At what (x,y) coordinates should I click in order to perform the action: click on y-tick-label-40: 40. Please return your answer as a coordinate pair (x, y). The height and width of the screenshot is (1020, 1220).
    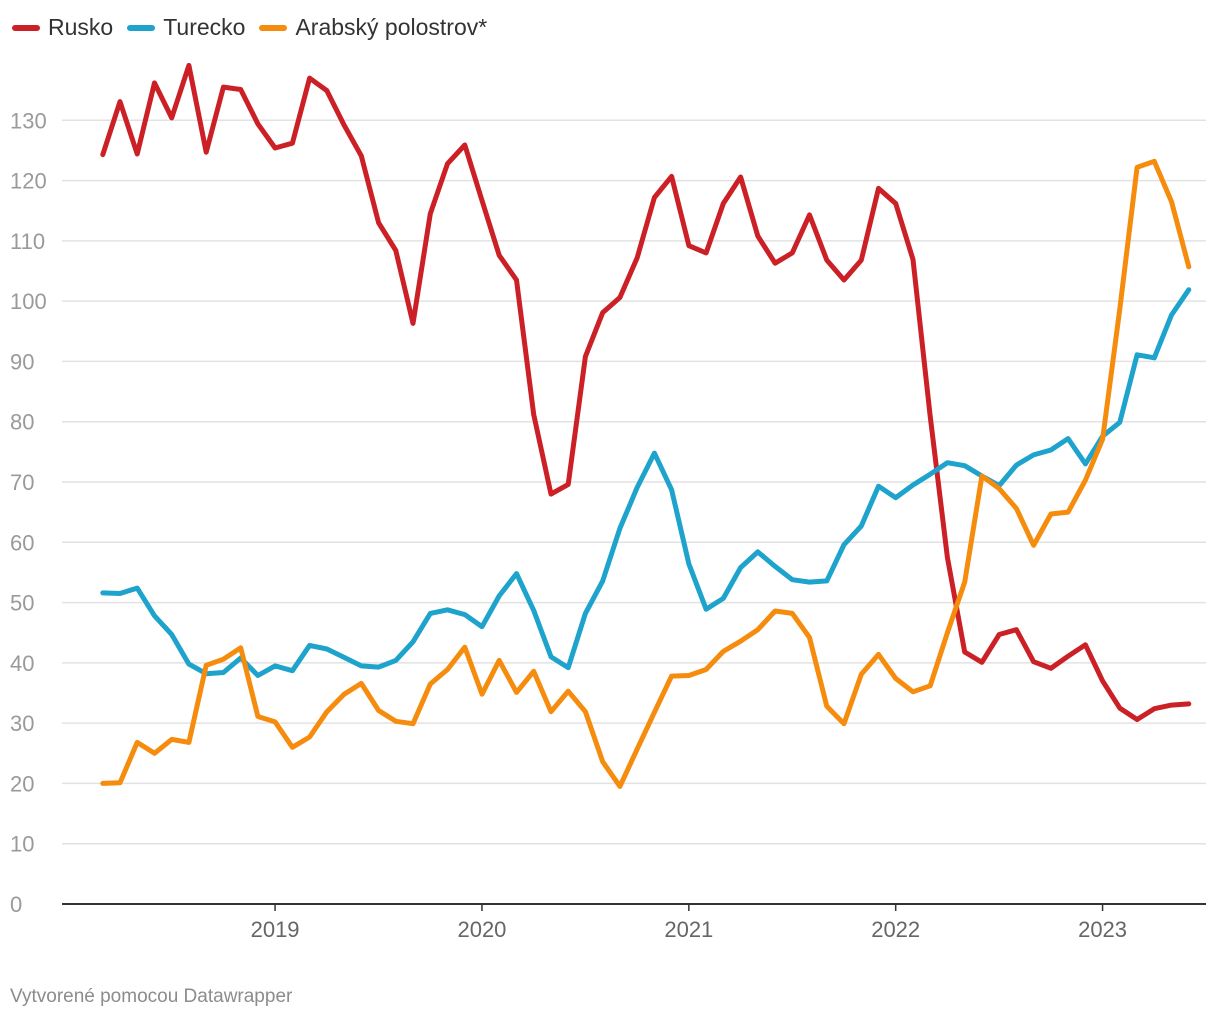
    Looking at the image, I should click on (22, 663).